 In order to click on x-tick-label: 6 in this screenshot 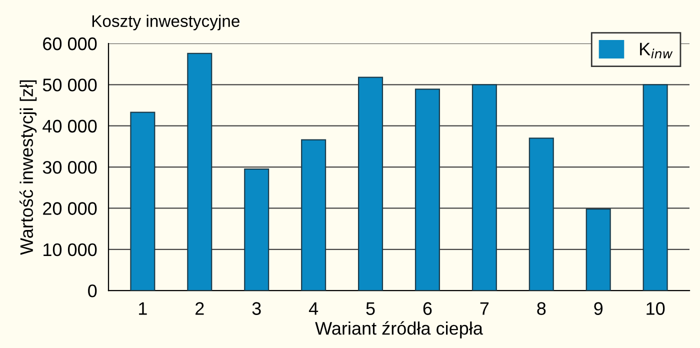, I will do `click(427, 308)`.